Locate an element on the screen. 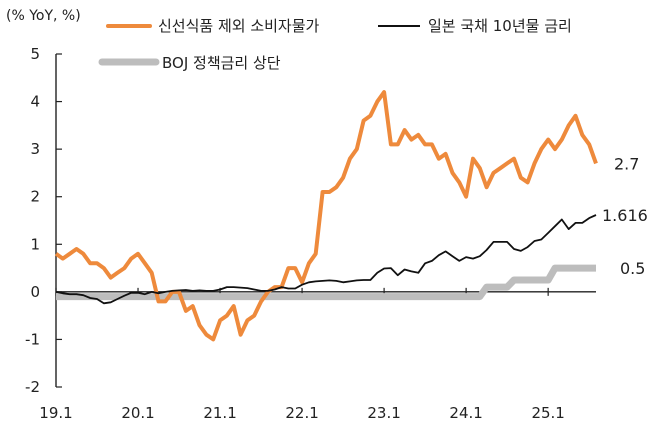 This screenshot has width=660, height=429. y-tick-label: 2 is located at coordinates (35, 197).